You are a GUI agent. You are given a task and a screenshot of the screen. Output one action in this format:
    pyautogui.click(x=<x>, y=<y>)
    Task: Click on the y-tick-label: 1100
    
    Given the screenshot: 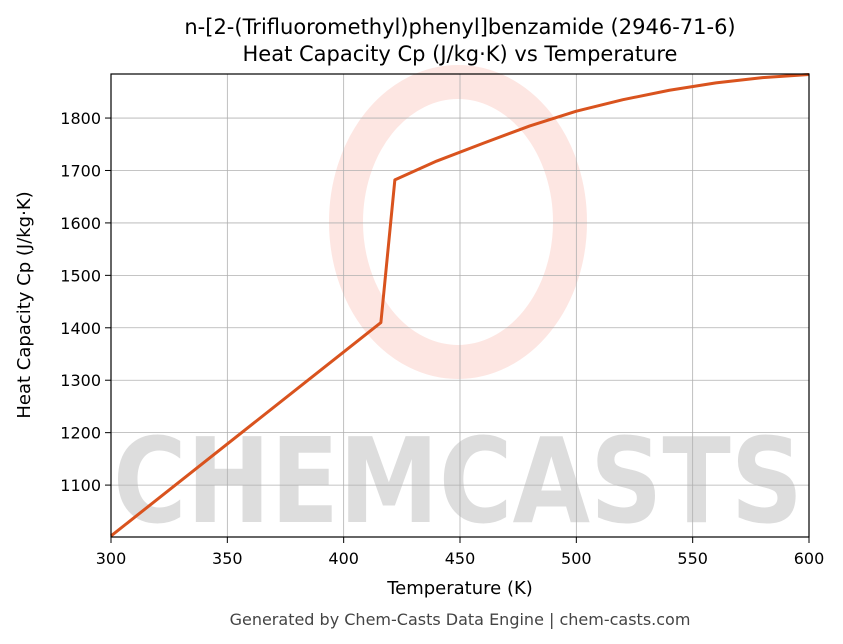 What is the action you would take?
    pyautogui.click(x=80, y=485)
    